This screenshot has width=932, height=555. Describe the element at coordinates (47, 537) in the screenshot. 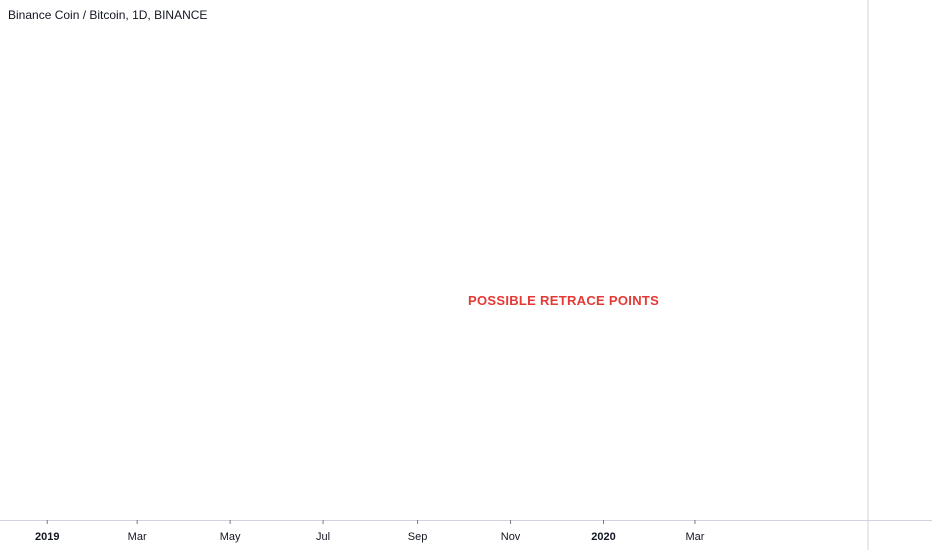

I see `x-tick-label: 2019` at that location.